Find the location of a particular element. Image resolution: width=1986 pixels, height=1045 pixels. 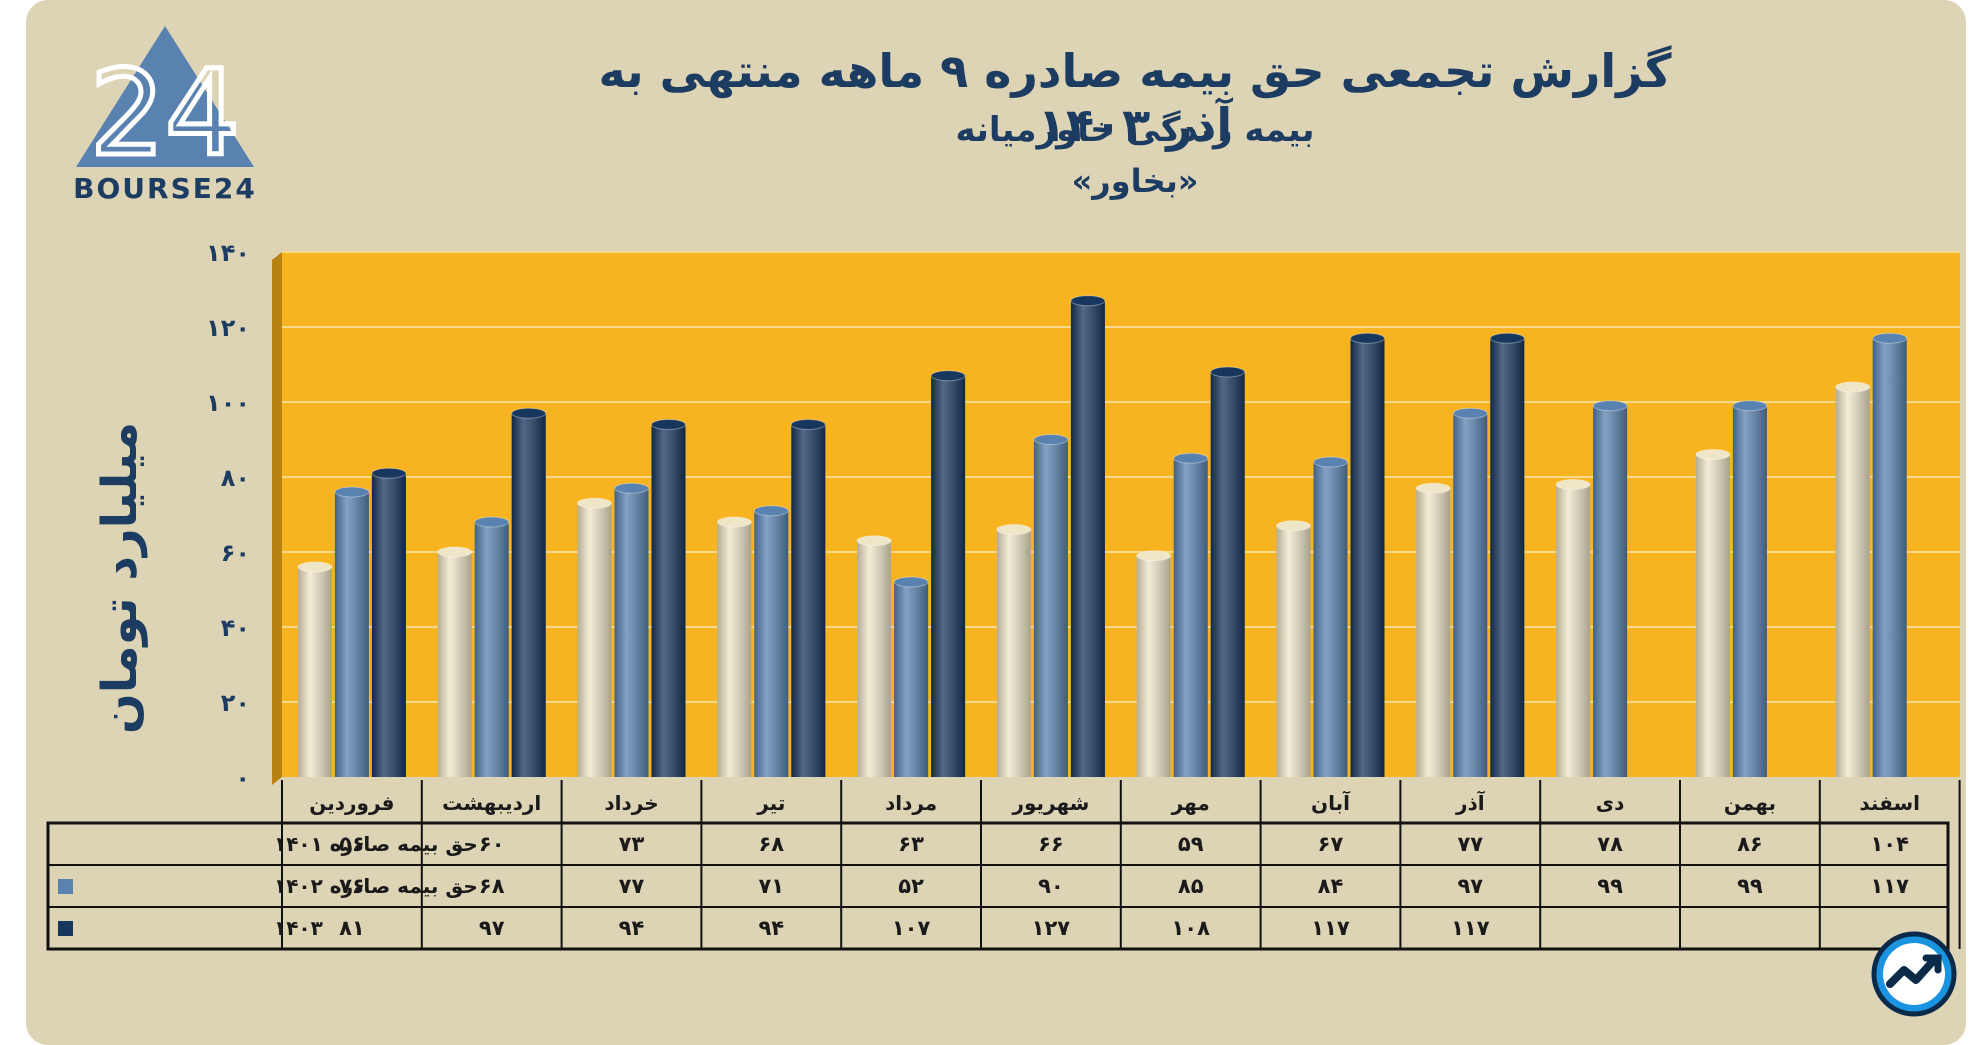

y-tick-label: ۴۰ is located at coordinates (235, 628).